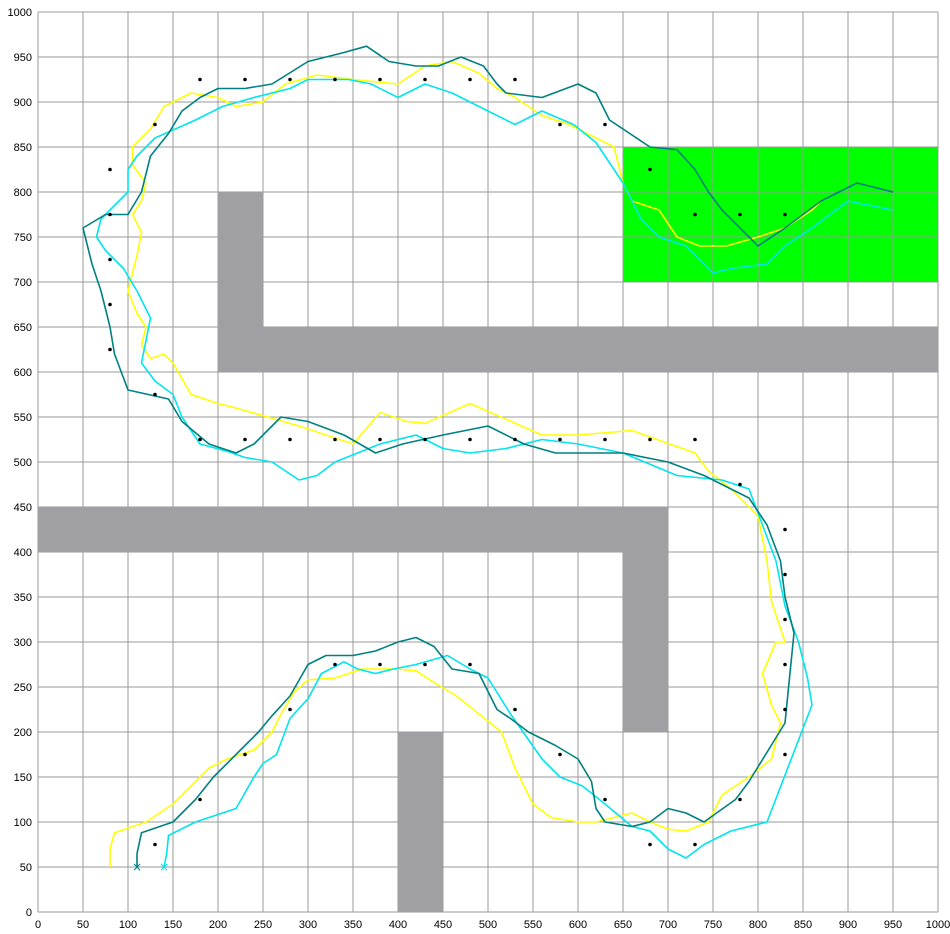 The width and height of the screenshot is (950, 934). What do you see at coordinates (83, 925) in the screenshot?
I see `x-tick-label: 50` at bounding box center [83, 925].